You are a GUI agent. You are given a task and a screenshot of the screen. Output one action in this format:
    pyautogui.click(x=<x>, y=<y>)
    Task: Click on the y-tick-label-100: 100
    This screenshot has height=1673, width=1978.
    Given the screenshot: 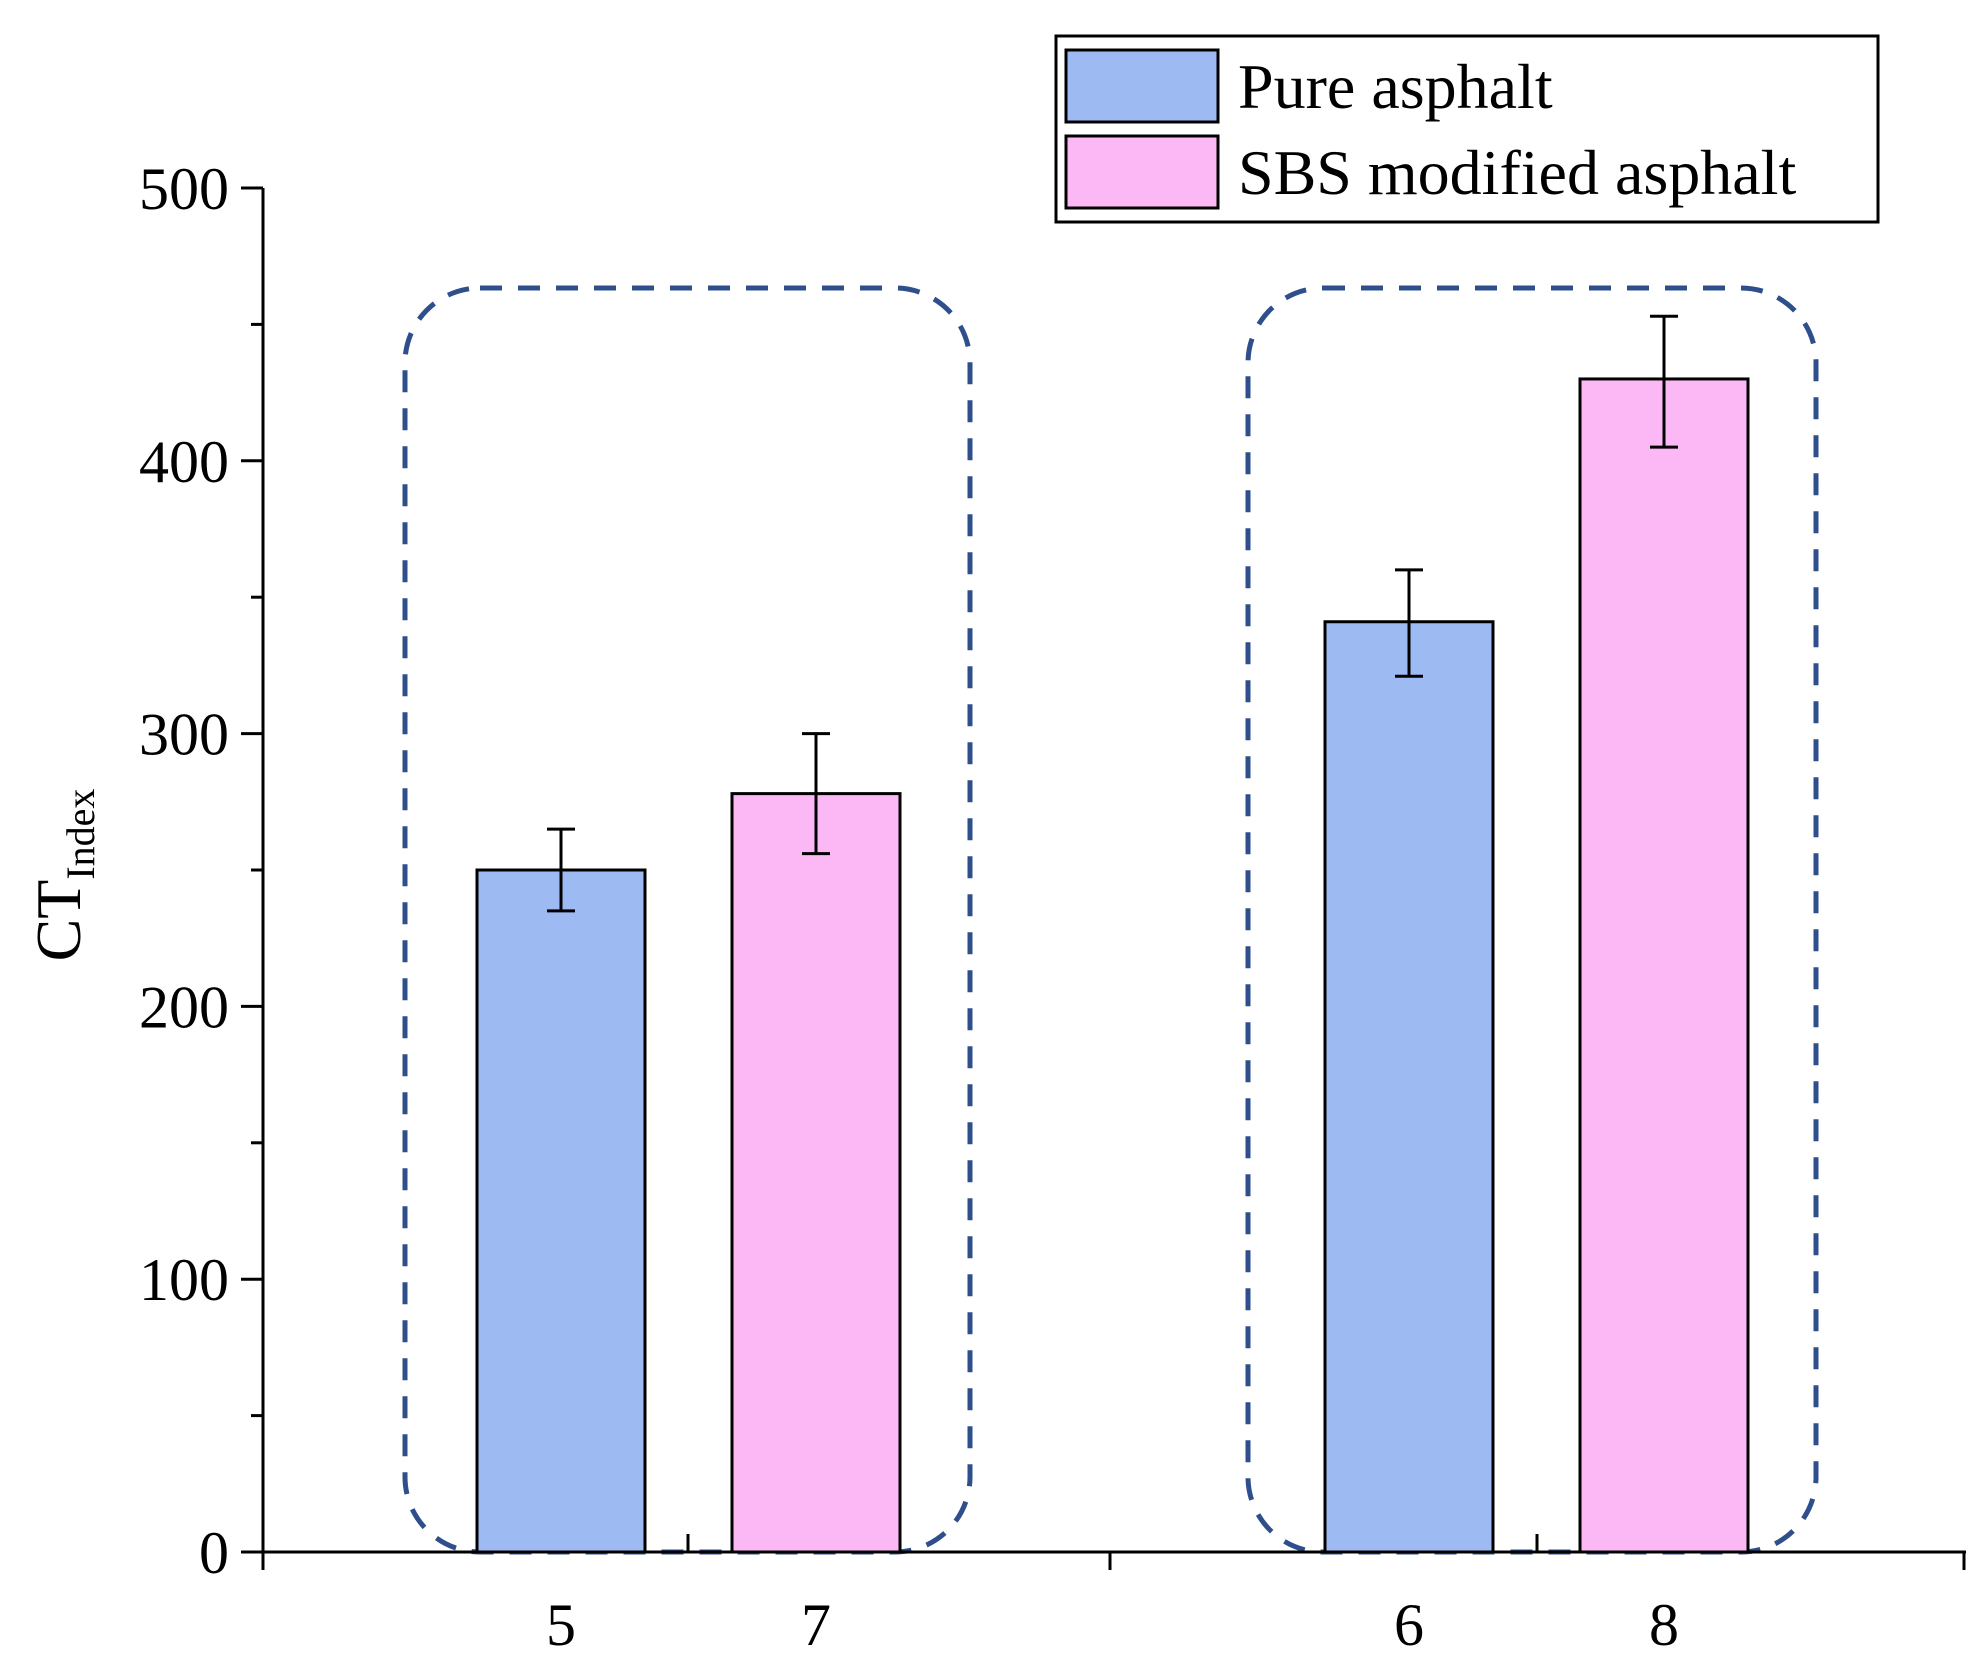 What is the action you would take?
    pyautogui.click(x=184, y=1280)
    